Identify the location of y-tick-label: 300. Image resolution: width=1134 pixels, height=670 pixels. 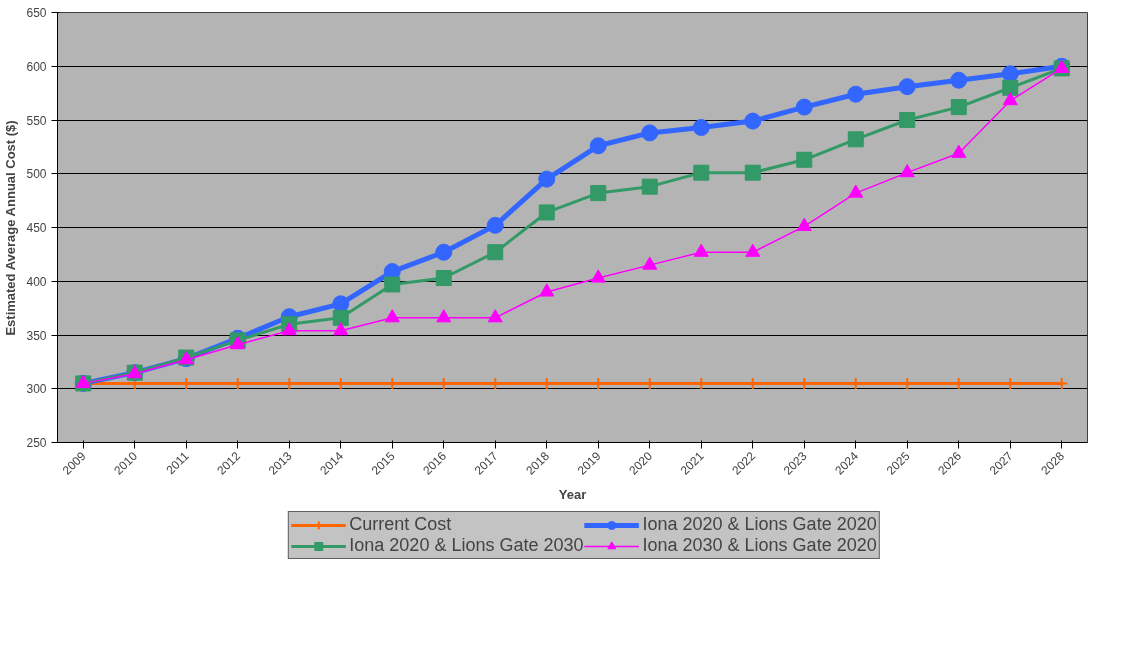
(36, 389).